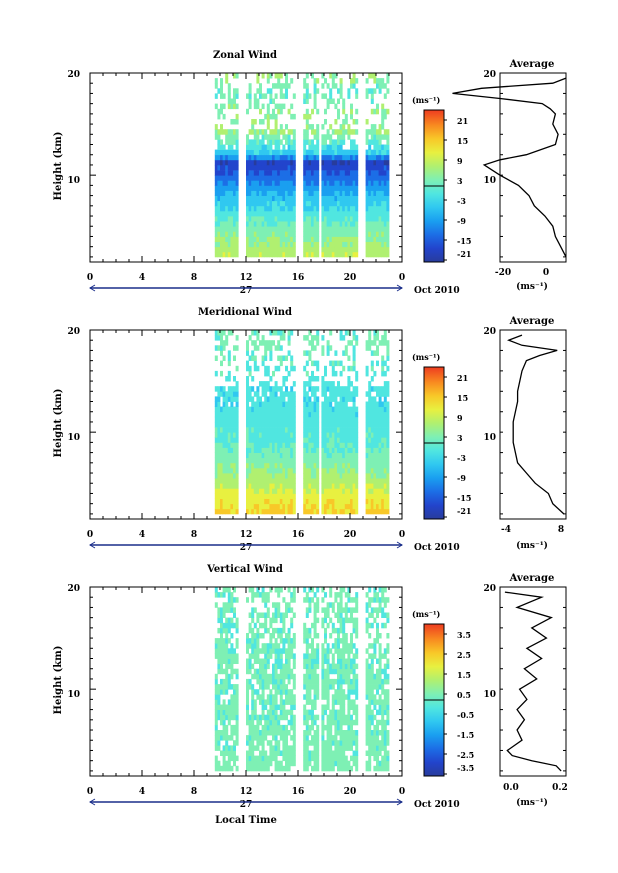 Image resolution: width=618 pixels, height=873 pixels. What do you see at coordinates (464, 695) in the screenshot?
I see `colorbar-tick: 0.5` at bounding box center [464, 695].